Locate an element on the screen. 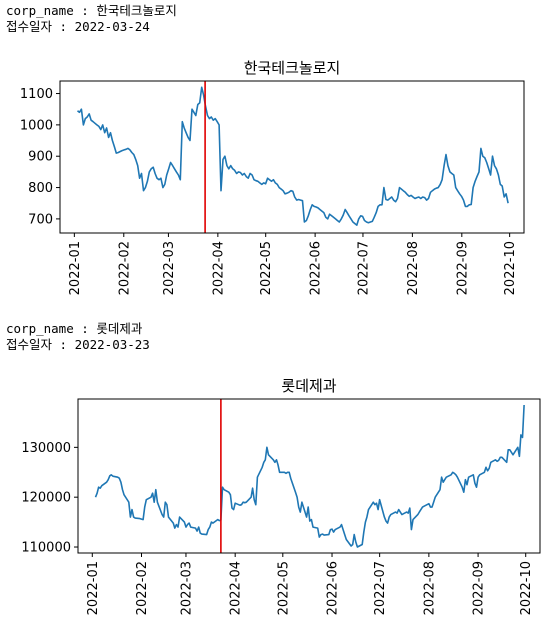 This screenshot has height=628, width=544. chart-title: 롯데제과 is located at coordinates (308, 386).